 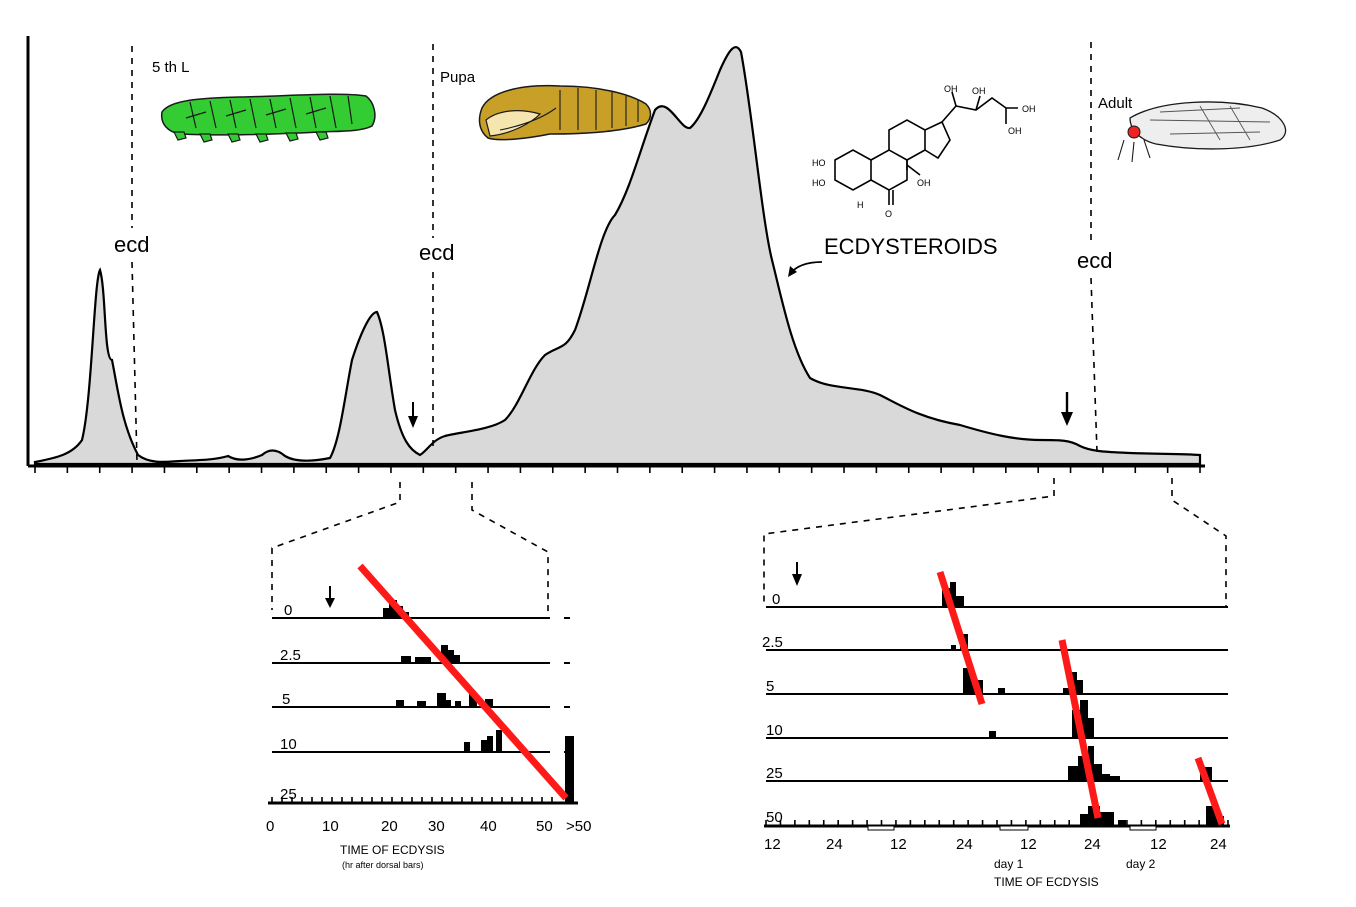 I want to click on svg-text: H, so click(x=860, y=205).